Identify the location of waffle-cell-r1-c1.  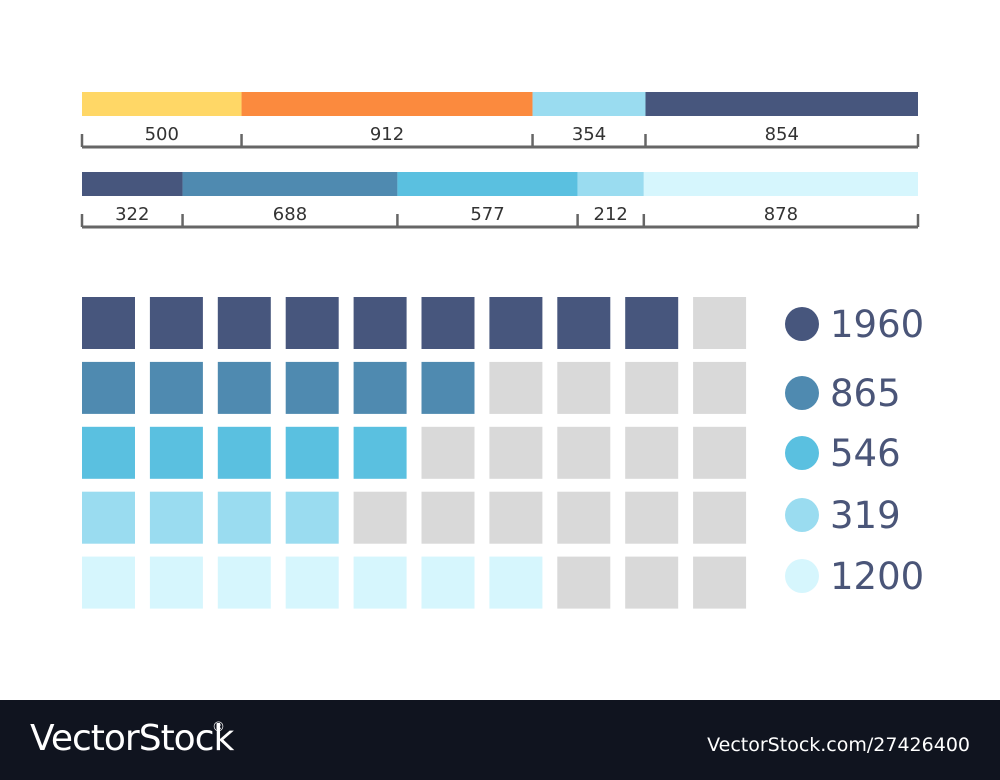
(108, 323).